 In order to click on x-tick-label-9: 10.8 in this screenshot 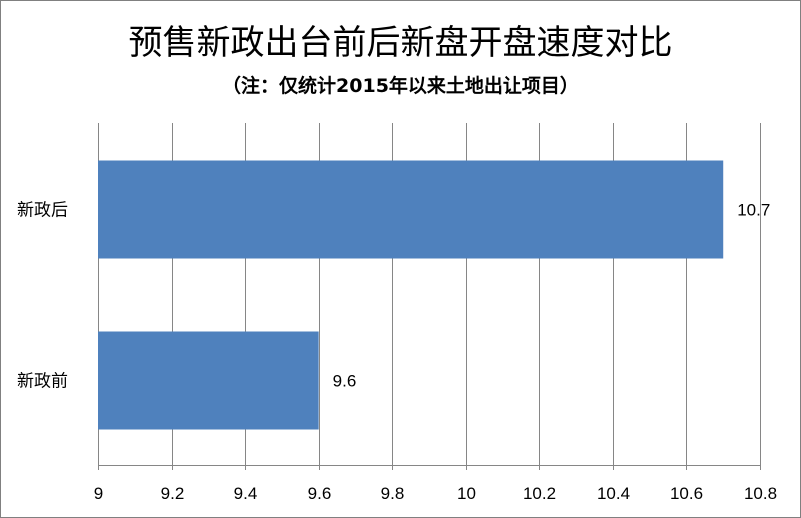, I will do `click(760, 493)`.